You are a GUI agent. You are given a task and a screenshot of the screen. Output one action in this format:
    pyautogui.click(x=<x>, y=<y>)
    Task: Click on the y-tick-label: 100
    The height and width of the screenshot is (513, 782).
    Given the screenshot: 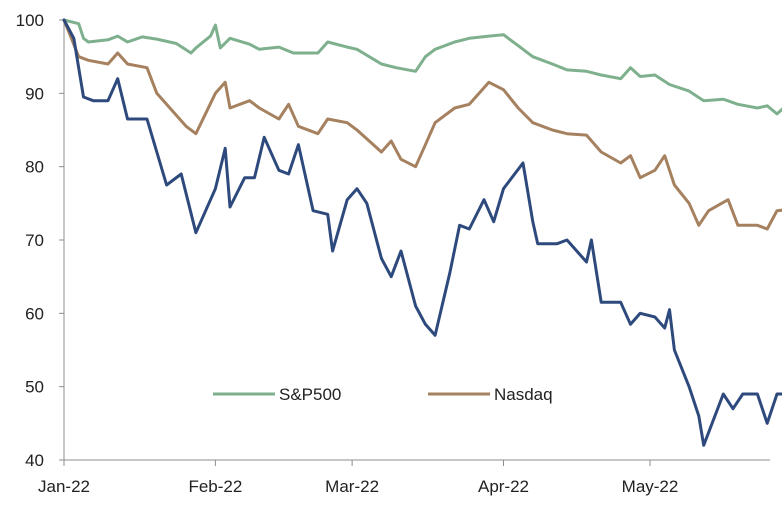 What is the action you would take?
    pyautogui.click(x=30, y=20)
    